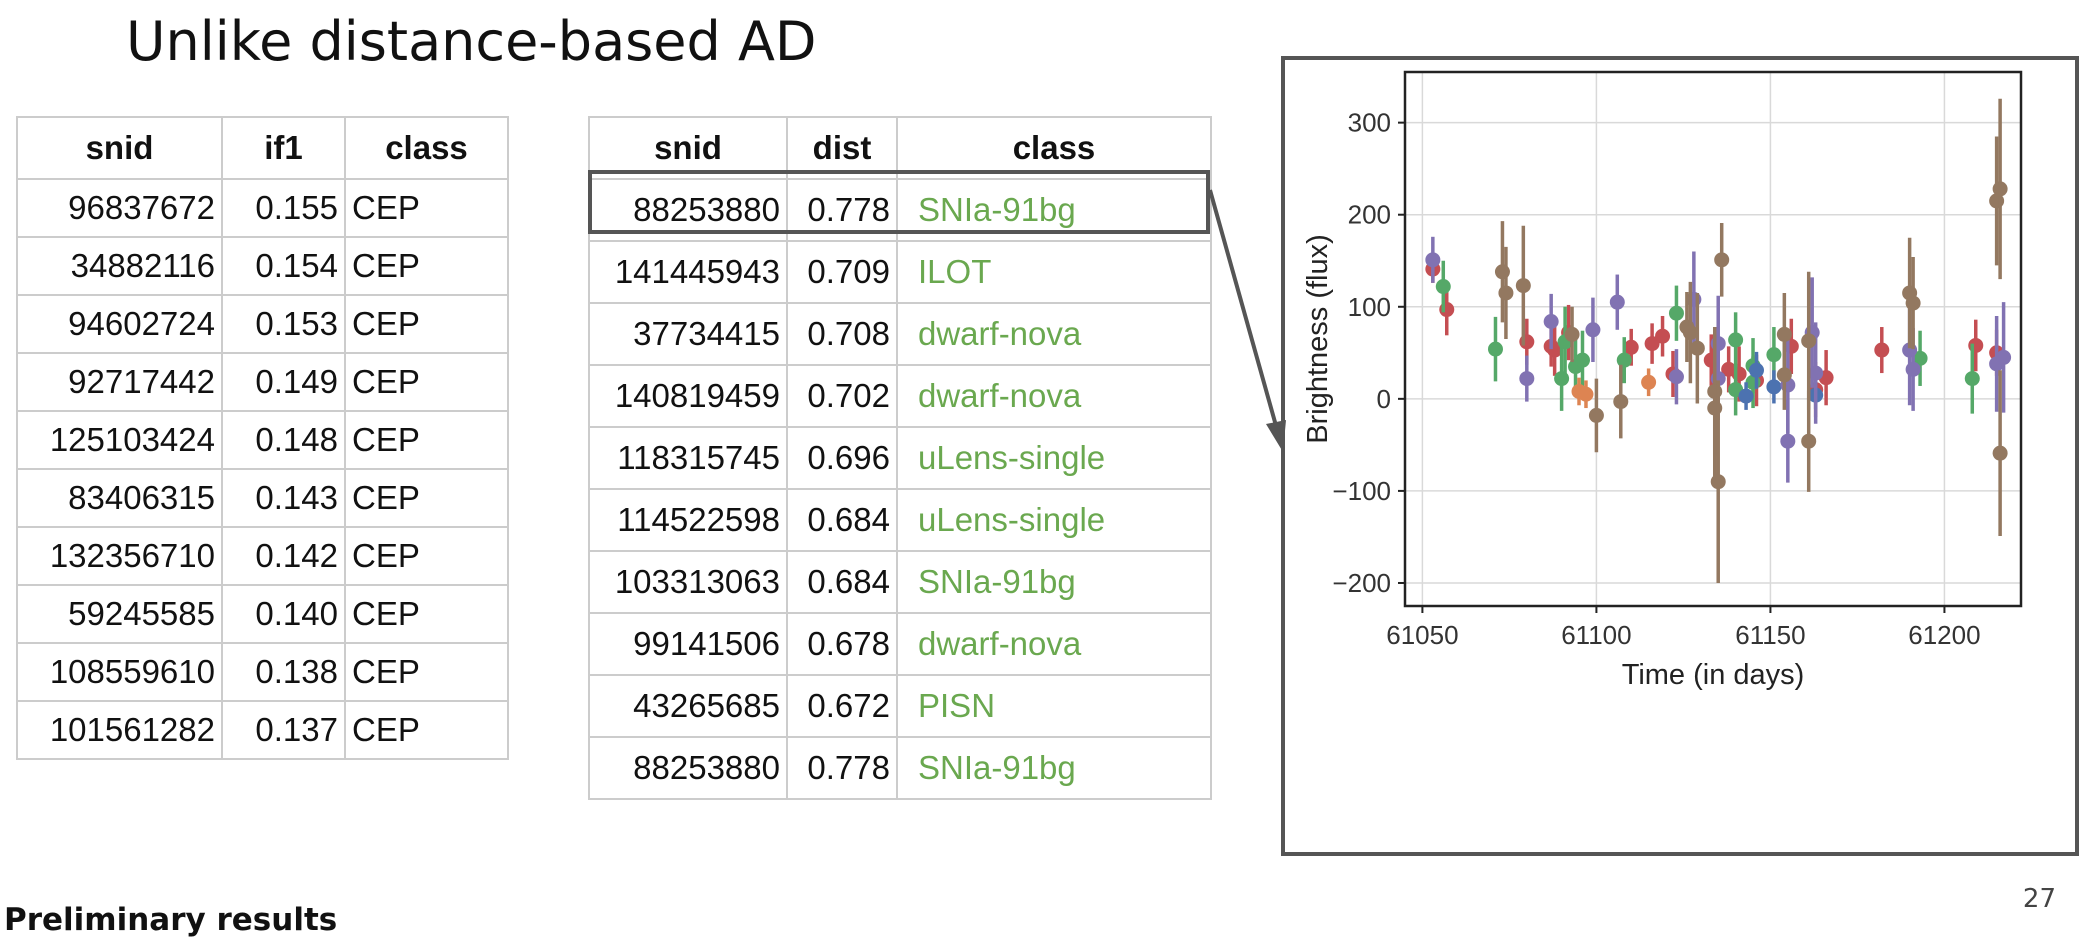  I want to click on table-row: 34882116 0.154 CEP, so click(262, 266).